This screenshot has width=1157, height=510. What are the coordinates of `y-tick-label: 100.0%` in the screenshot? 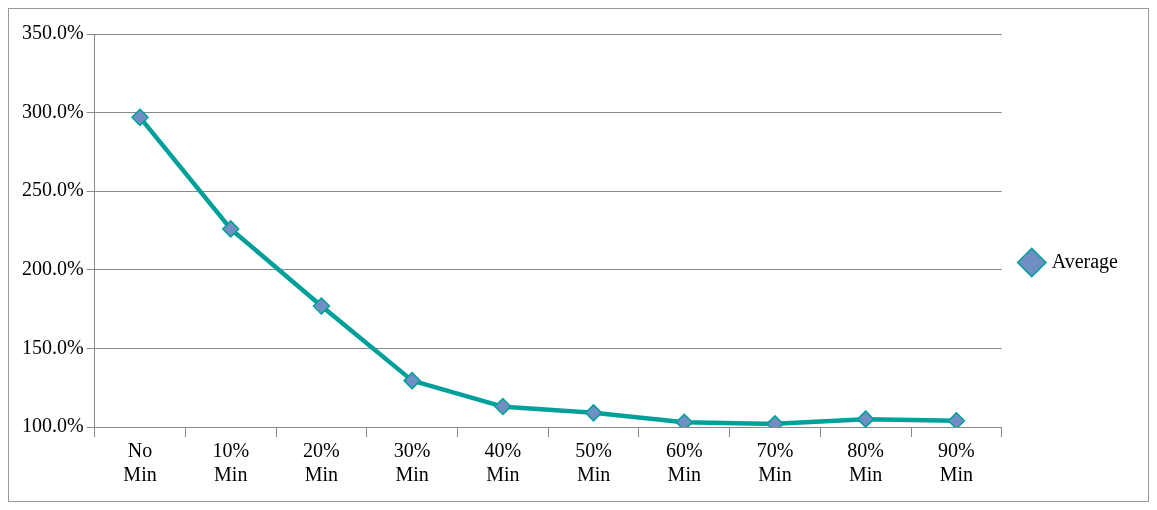 It's located at (52, 425).